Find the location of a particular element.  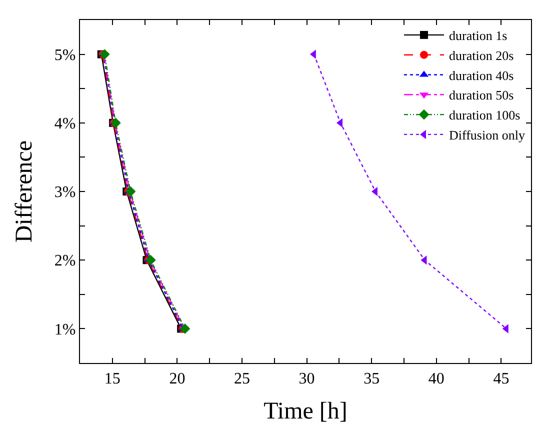

legend-label: duration 1s is located at coordinates (478, 36).